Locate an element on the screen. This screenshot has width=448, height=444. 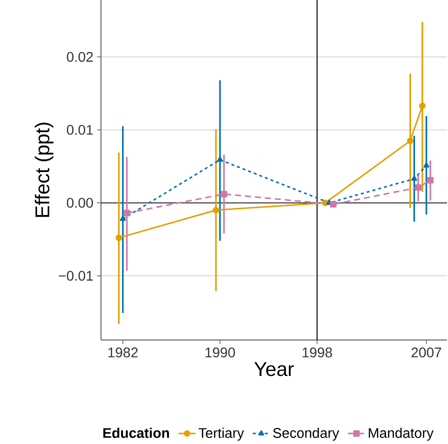
legend-label: Tertiary is located at coordinates (221, 434).